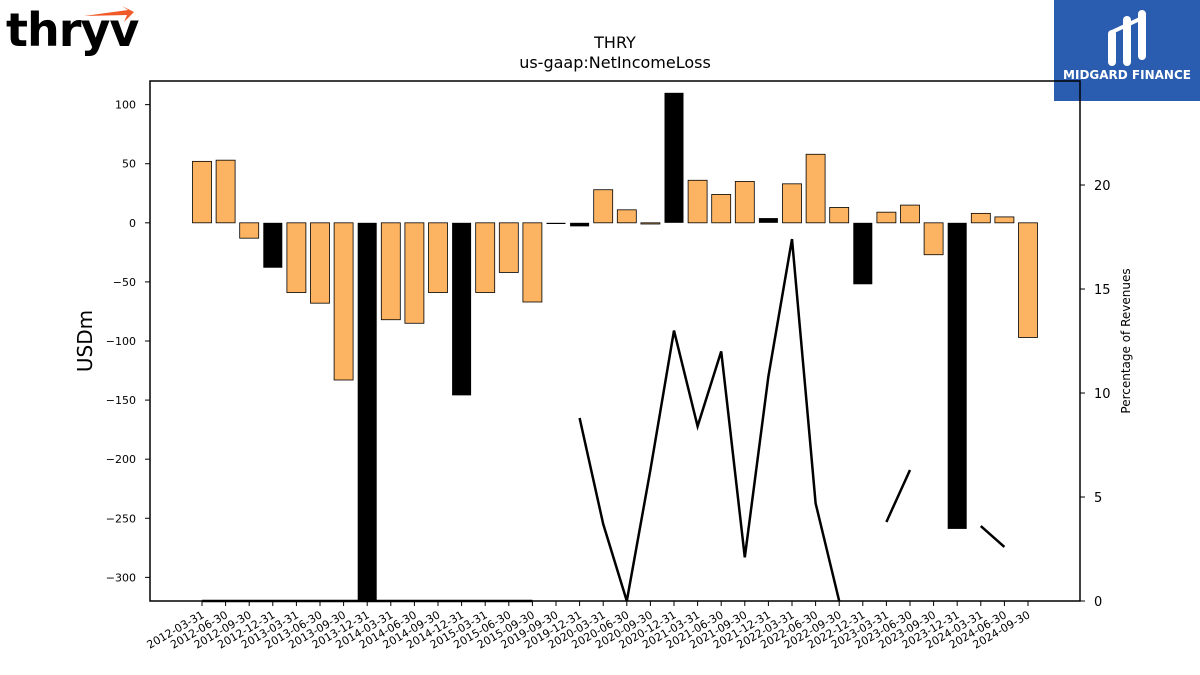 The image size is (1200, 675). I want to click on y-tick-label: −150, so click(121, 400).